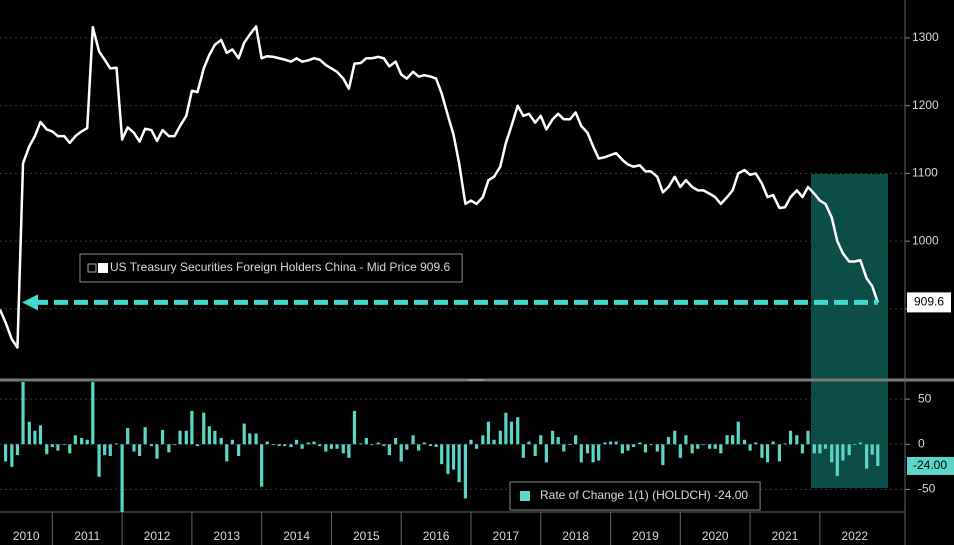 The image size is (954, 545). Describe the element at coordinates (26, 536) in the screenshot. I see `x-tick-label: 2010` at that location.